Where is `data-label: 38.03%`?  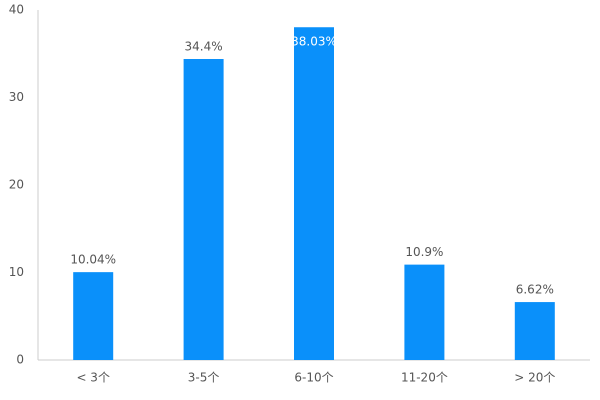 data-label: 38.03% is located at coordinates (314, 42).